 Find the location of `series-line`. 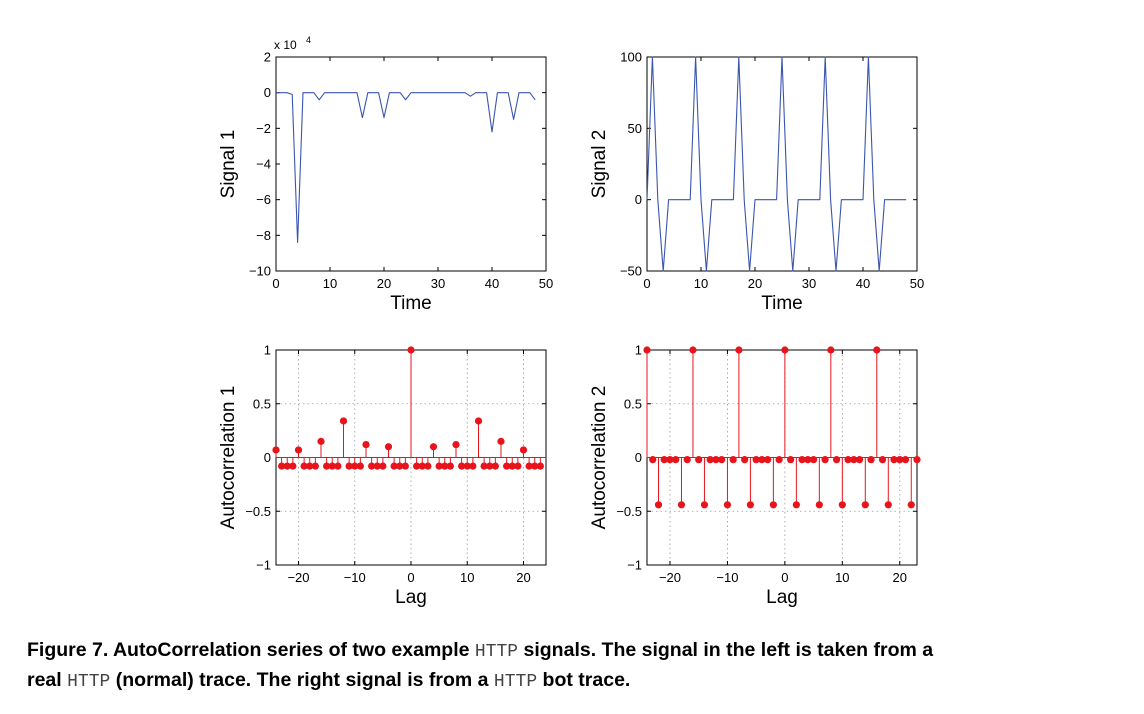

series-line is located at coordinates (406, 168).